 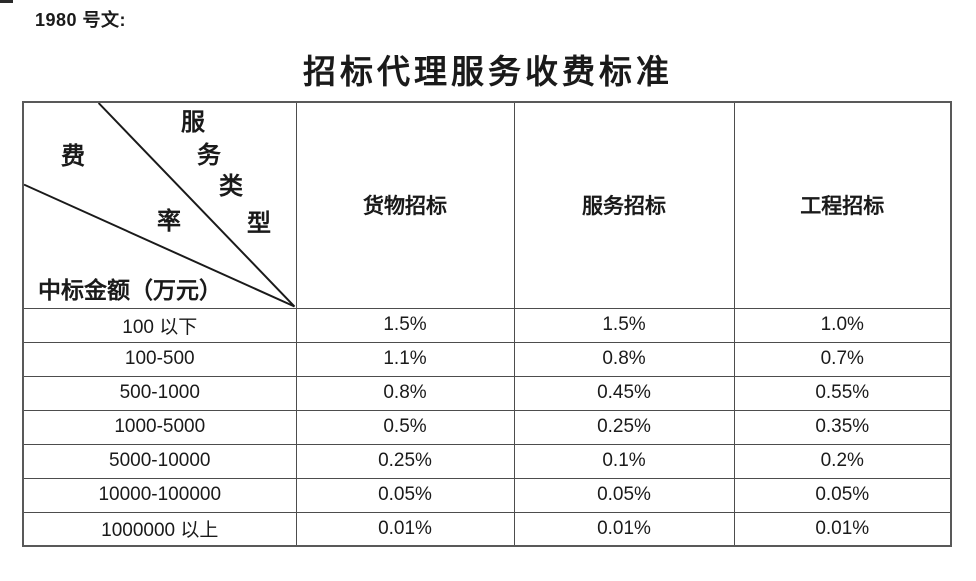 I want to click on rate-value-cell: 1.1%, so click(x=405, y=359).